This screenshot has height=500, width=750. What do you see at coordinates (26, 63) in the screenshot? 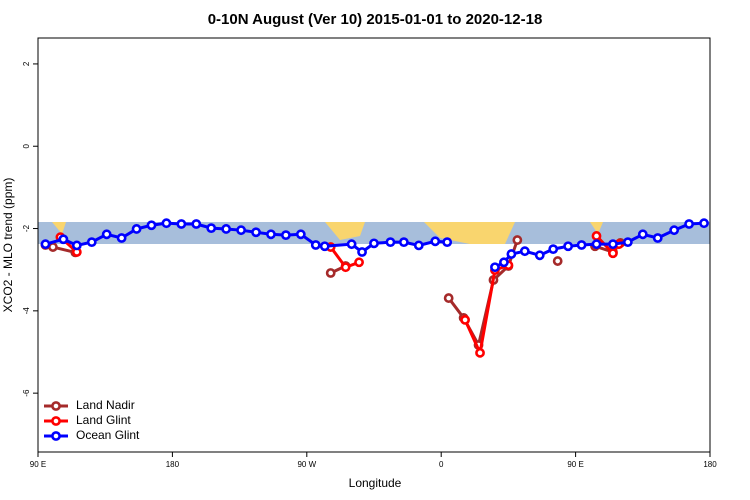
I see `y-tick-label: 2` at bounding box center [26, 63].